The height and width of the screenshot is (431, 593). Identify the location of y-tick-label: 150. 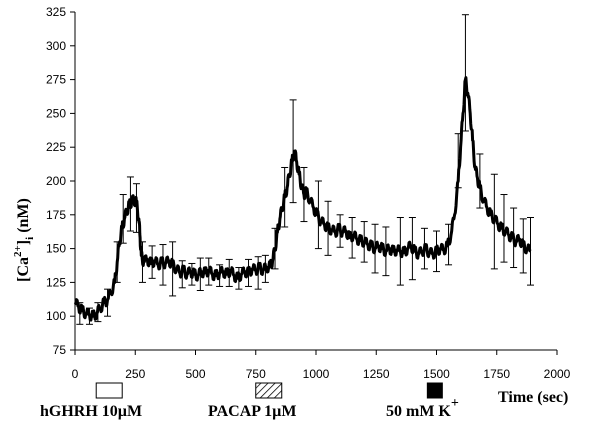
(56, 249).